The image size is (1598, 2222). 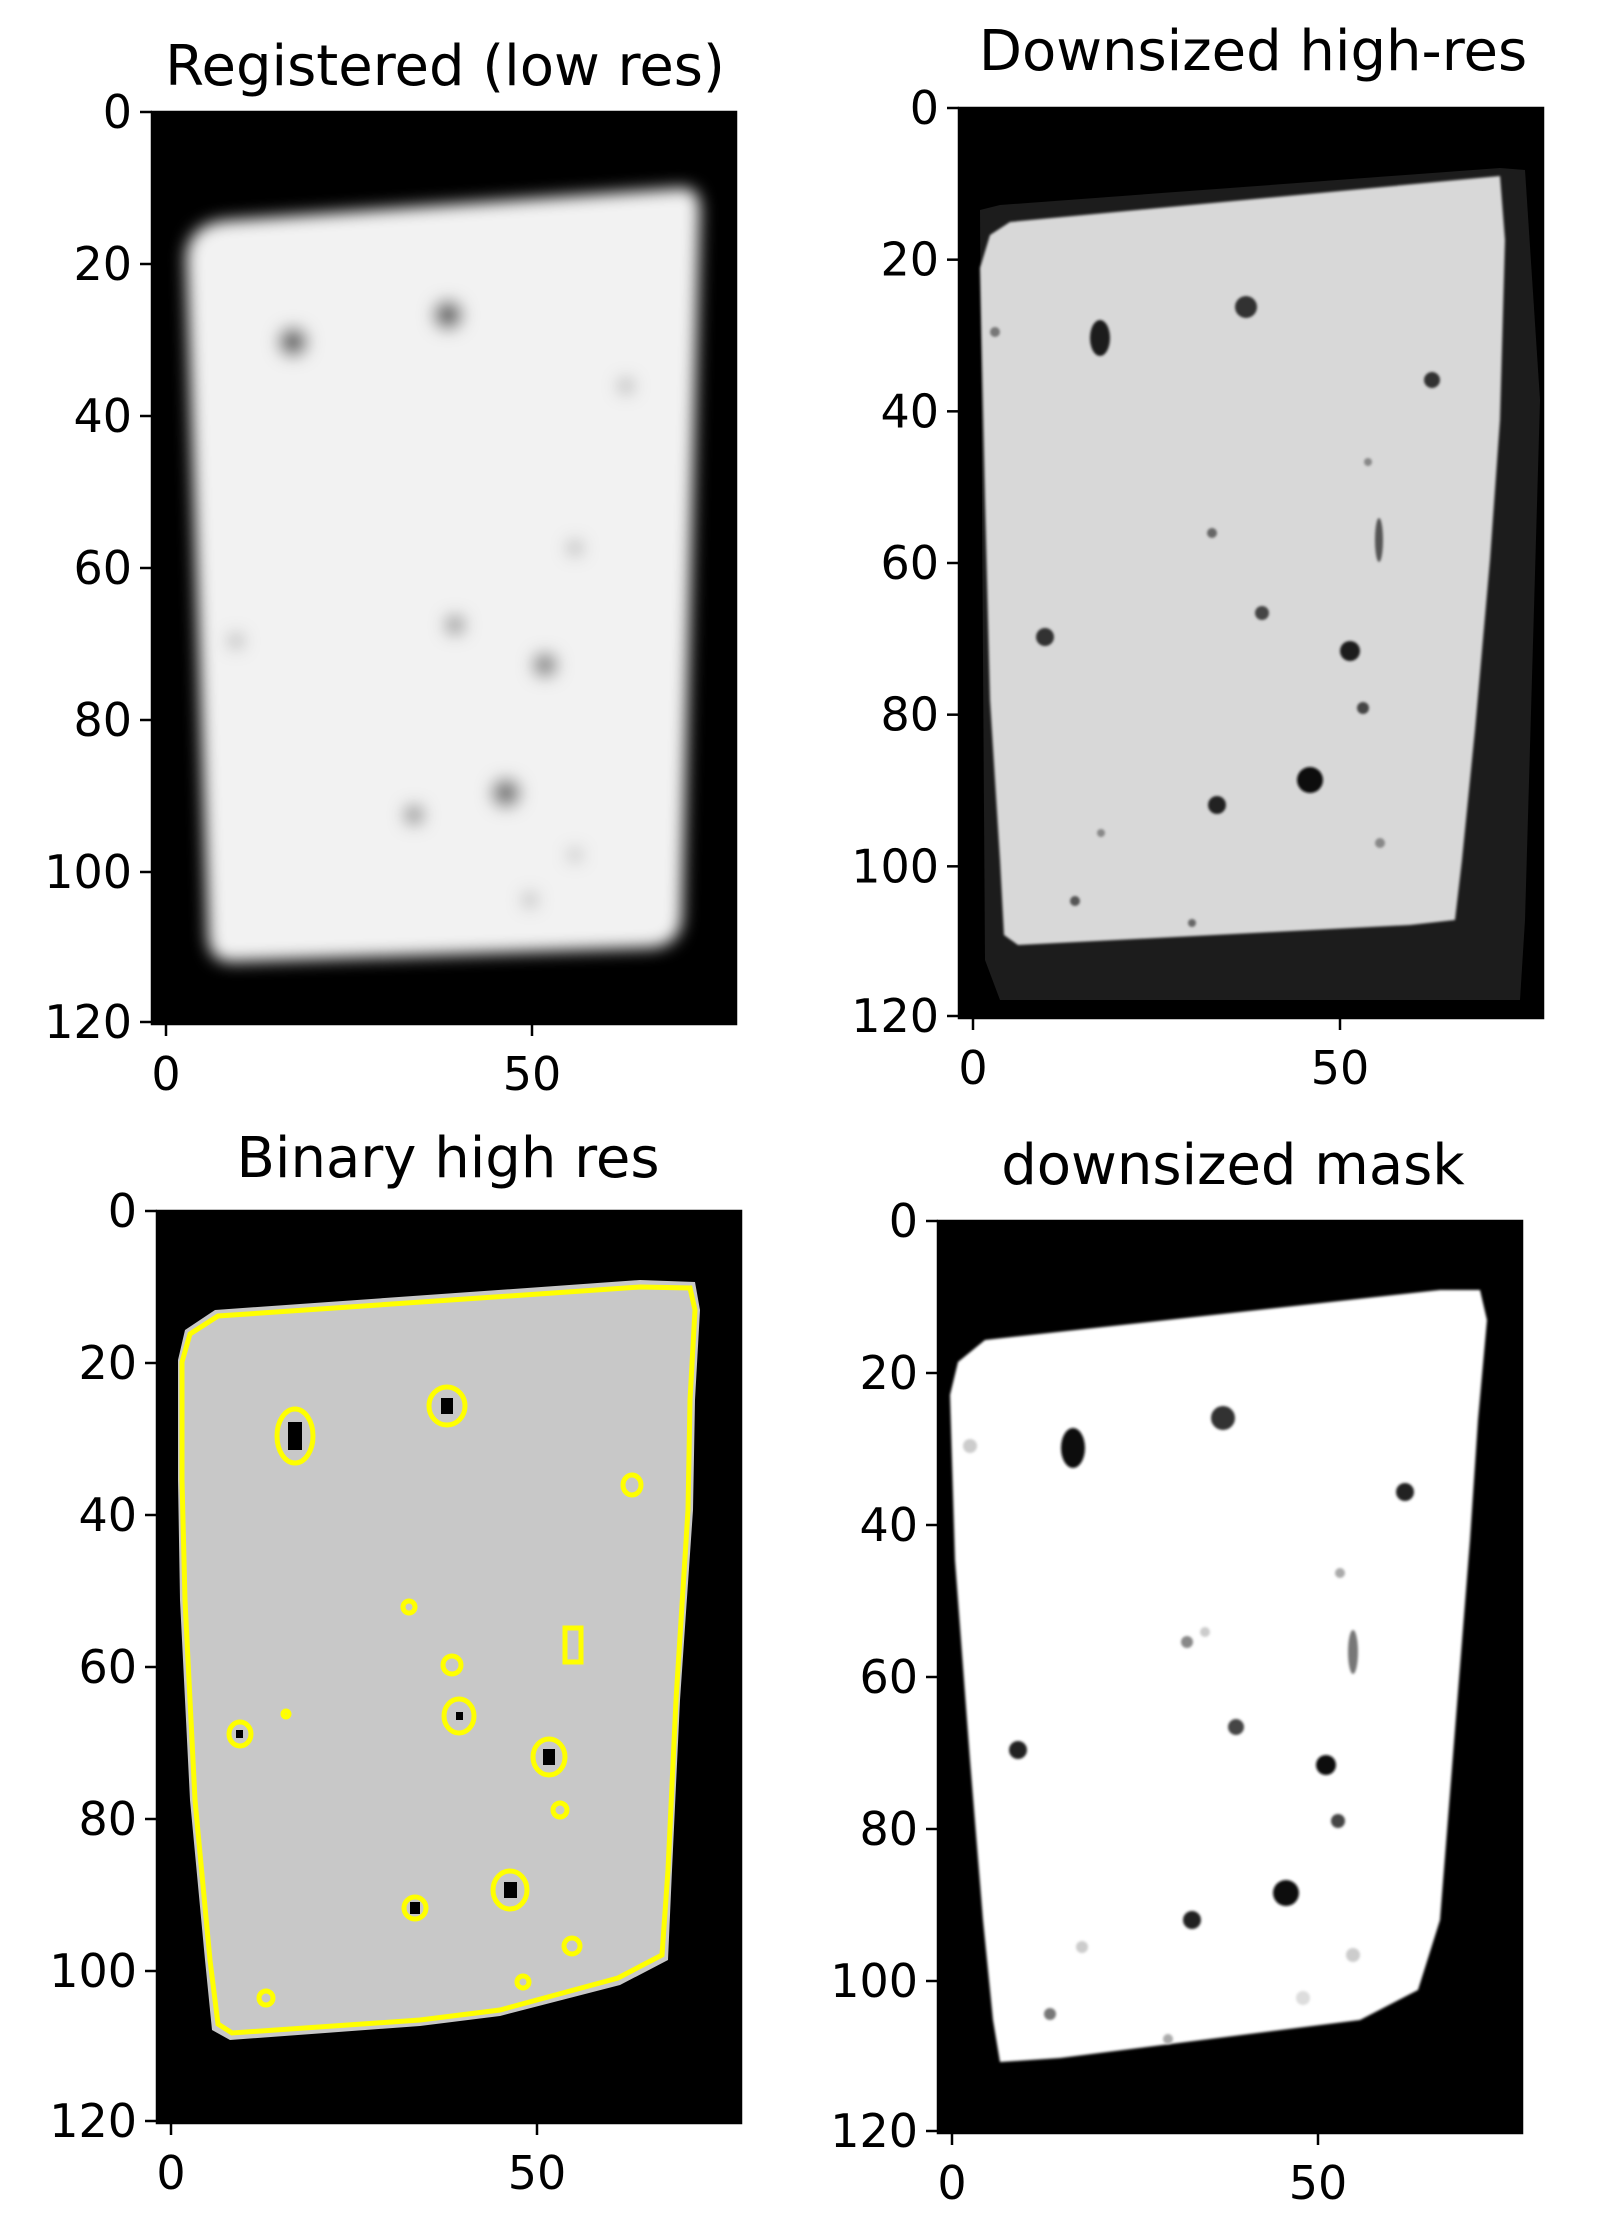 I want to click on contour-lines, so click(x=438, y=1660).